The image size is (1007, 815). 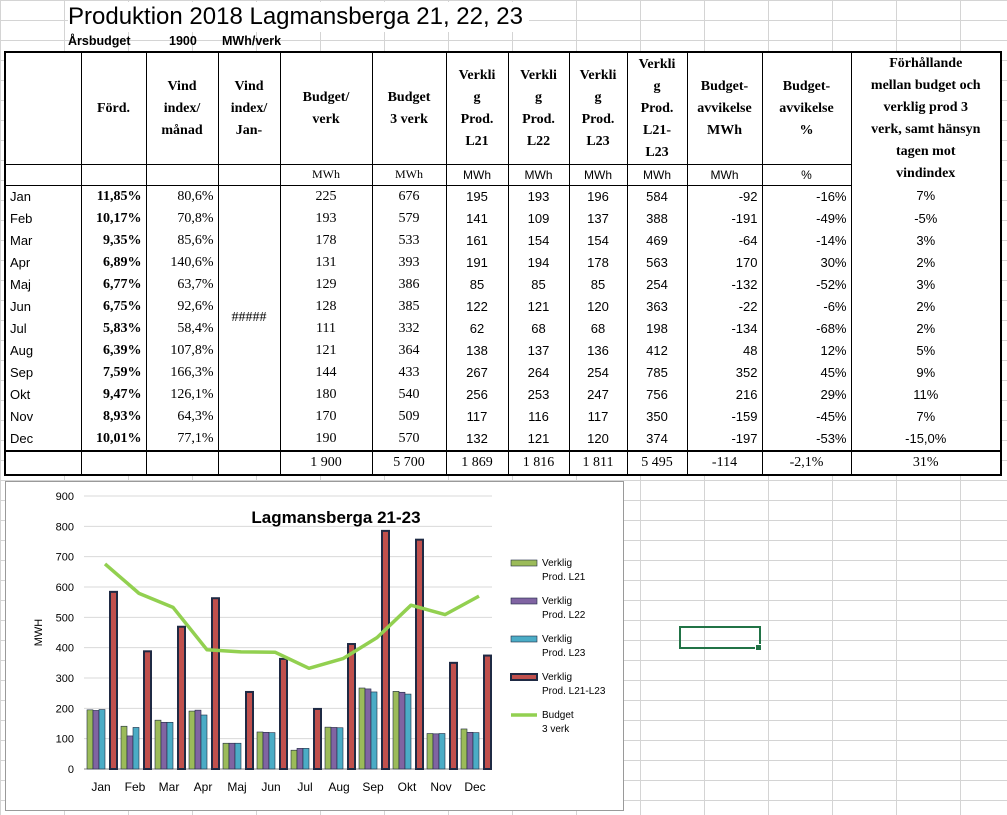 What do you see at coordinates (806, 416) in the screenshot?
I see `avvikelse-pct-cell: -45%` at bounding box center [806, 416].